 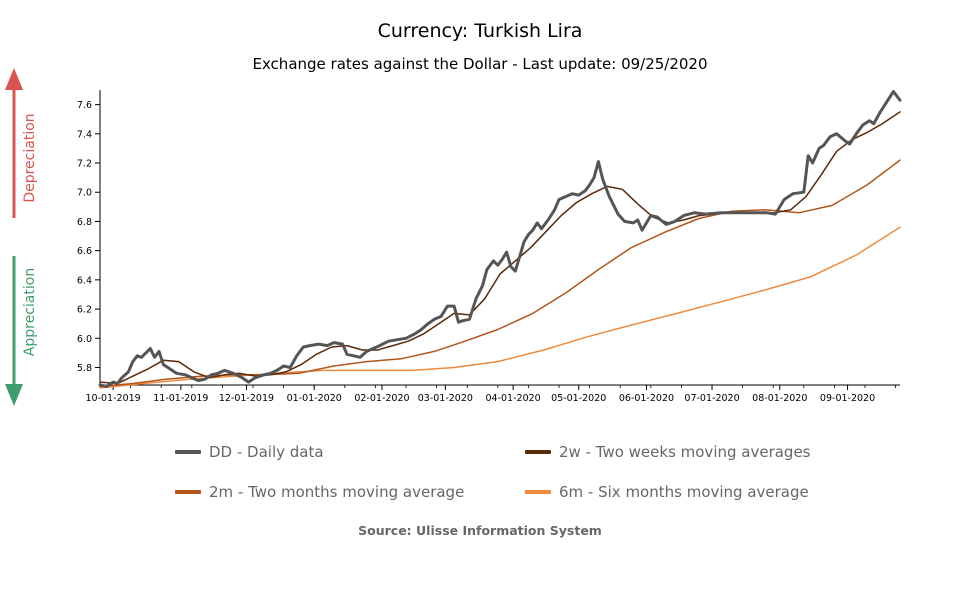 What do you see at coordinates (381, 398) in the screenshot?
I see `x-tick-label: 02-01-2020` at bounding box center [381, 398].